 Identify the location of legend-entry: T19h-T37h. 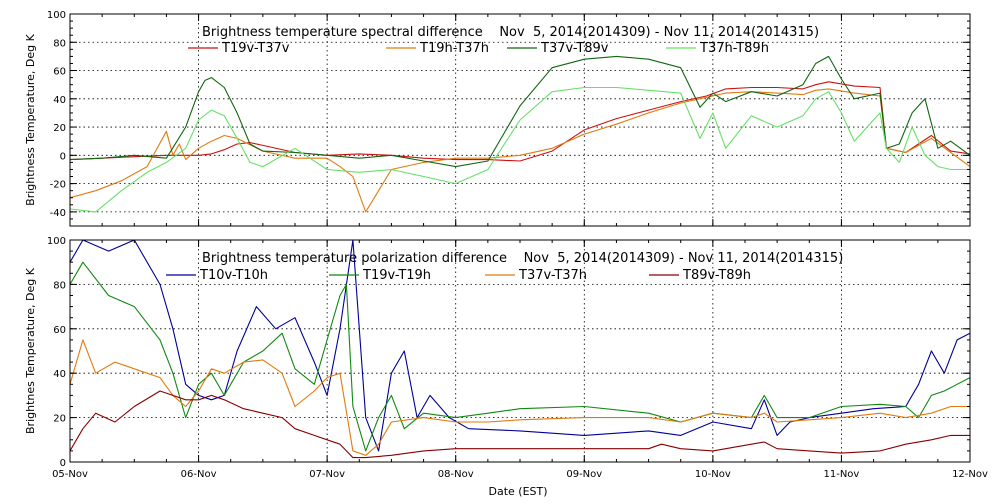
(454, 48).